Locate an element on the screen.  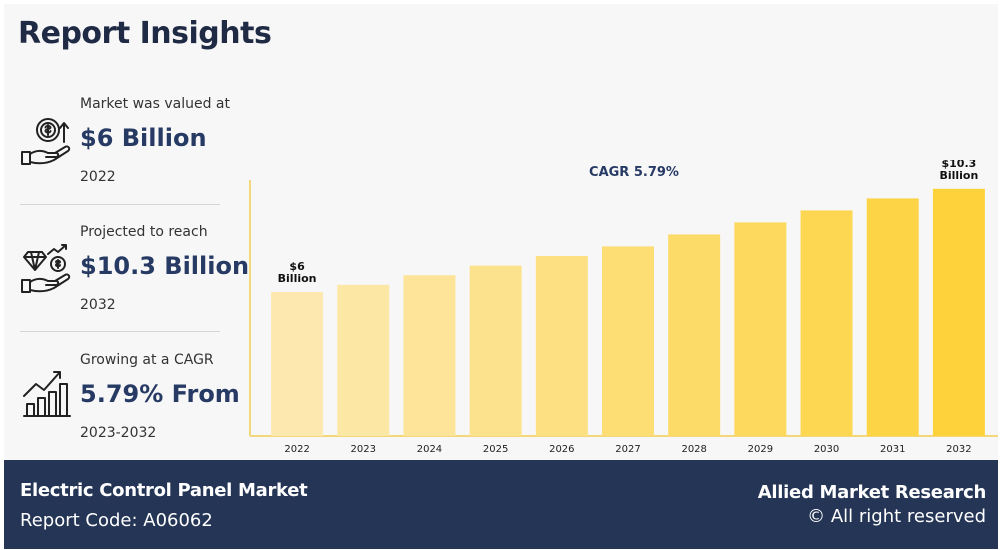
stat-cagr: Growing at a CAGR 5.79% From 2023-2032 is located at coordinates (127, 396).